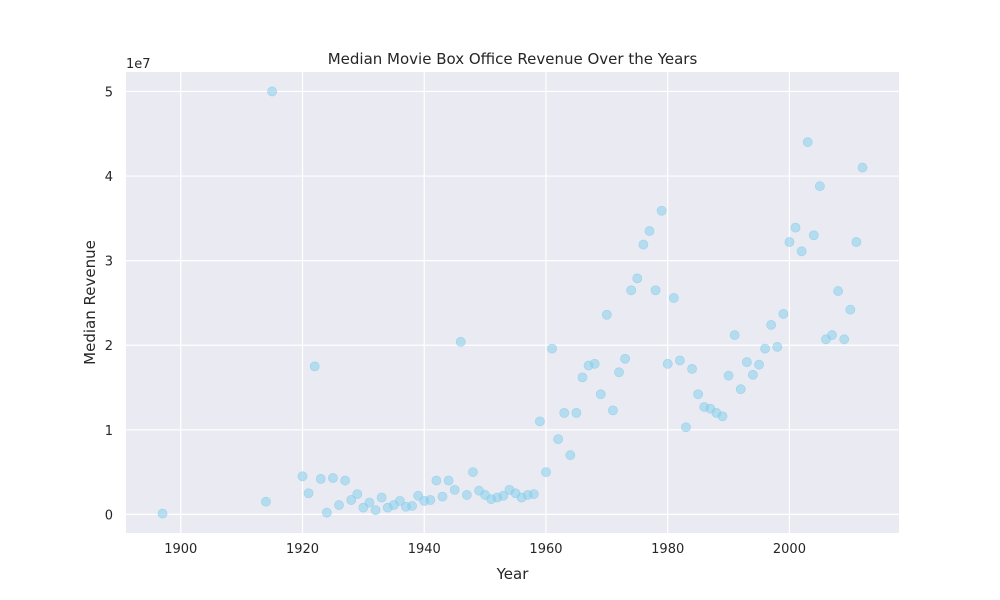 Image resolution: width=1000 pixels, height=600 pixels. Describe the element at coordinates (302, 549) in the screenshot. I see `x-tick-label: 1920` at that location.